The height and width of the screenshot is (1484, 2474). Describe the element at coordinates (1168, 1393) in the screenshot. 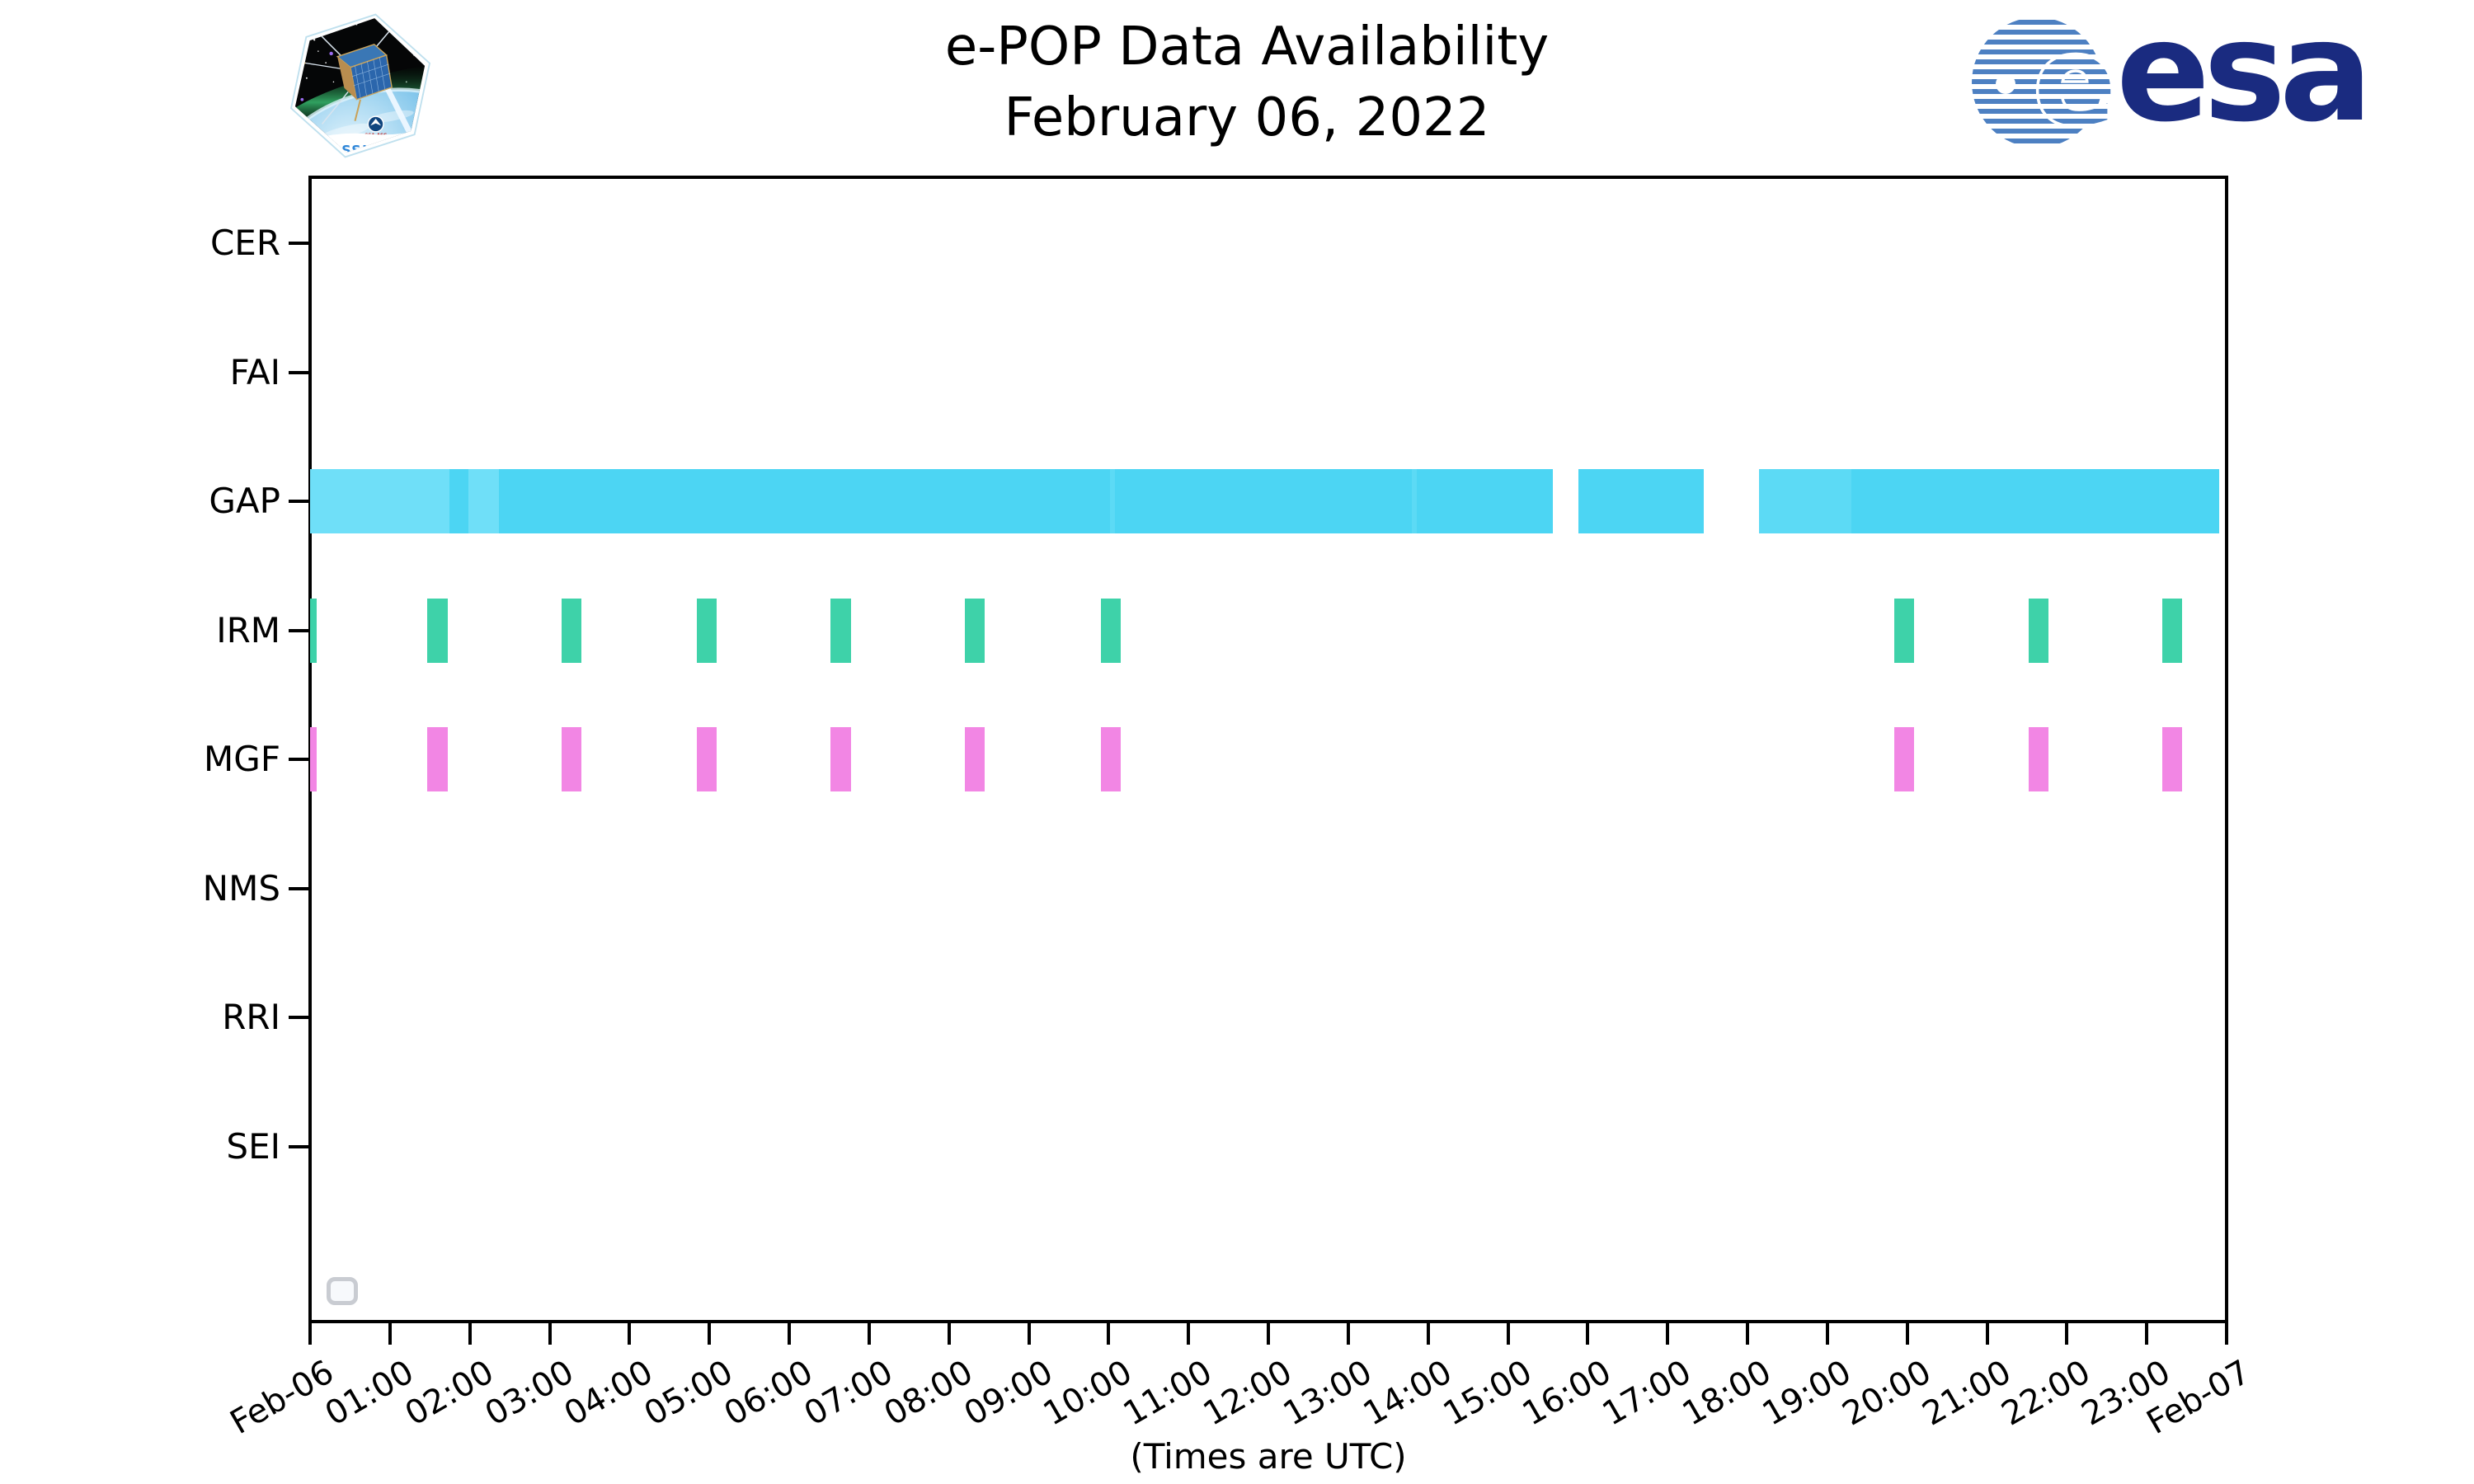

I see `x-tick-label-1100: 11:00` at that location.